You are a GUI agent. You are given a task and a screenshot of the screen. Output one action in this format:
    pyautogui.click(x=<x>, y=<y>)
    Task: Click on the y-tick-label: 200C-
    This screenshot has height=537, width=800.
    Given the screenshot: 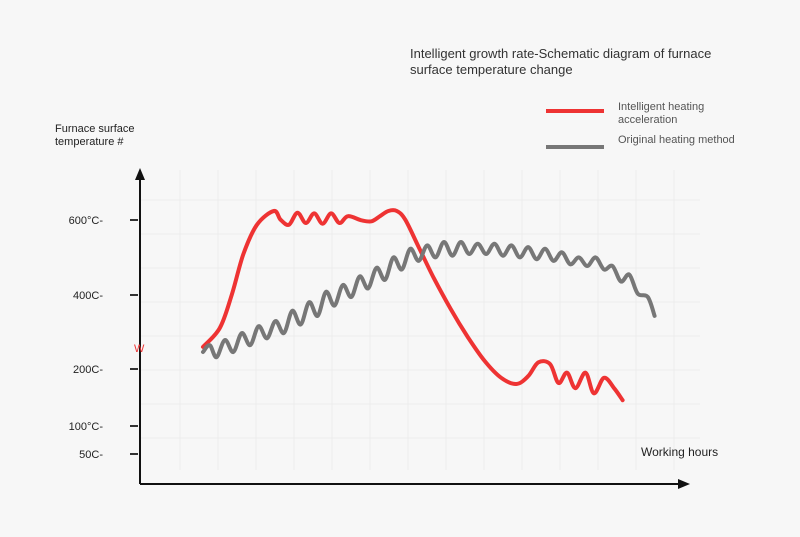 What is the action you would take?
    pyautogui.click(x=88, y=370)
    